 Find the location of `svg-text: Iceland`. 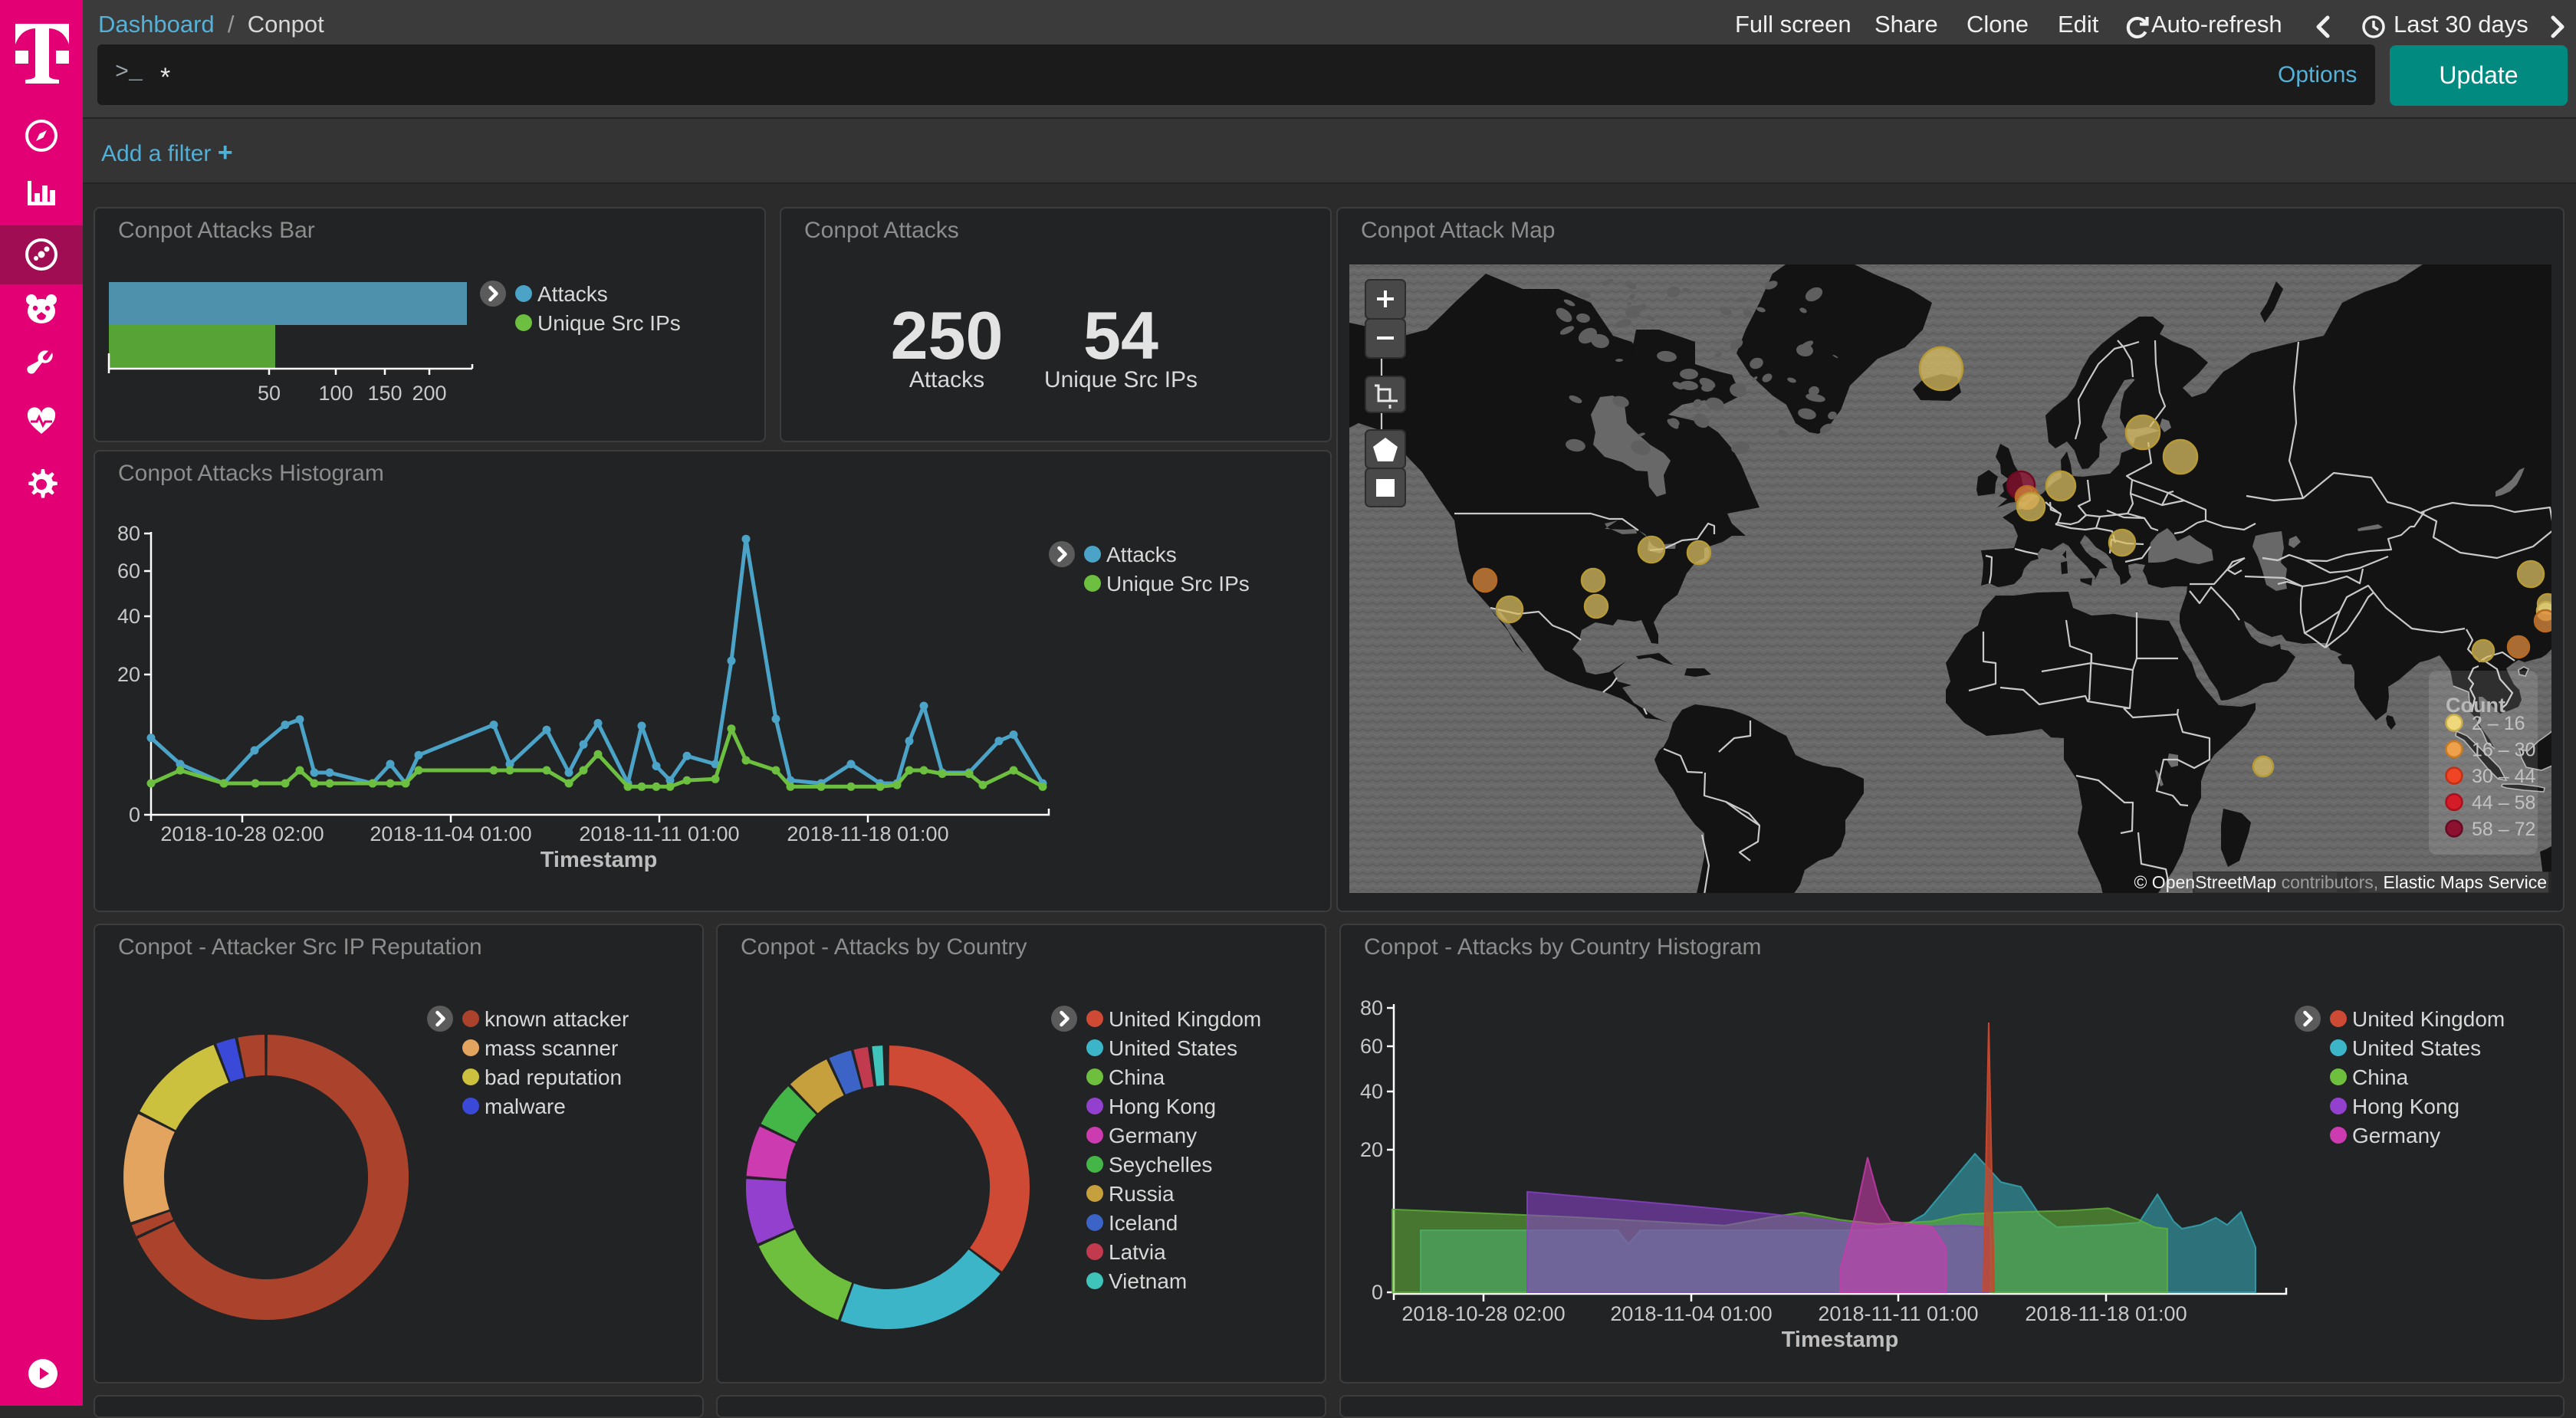

svg-text: Iceland is located at coordinates (1143, 1223).